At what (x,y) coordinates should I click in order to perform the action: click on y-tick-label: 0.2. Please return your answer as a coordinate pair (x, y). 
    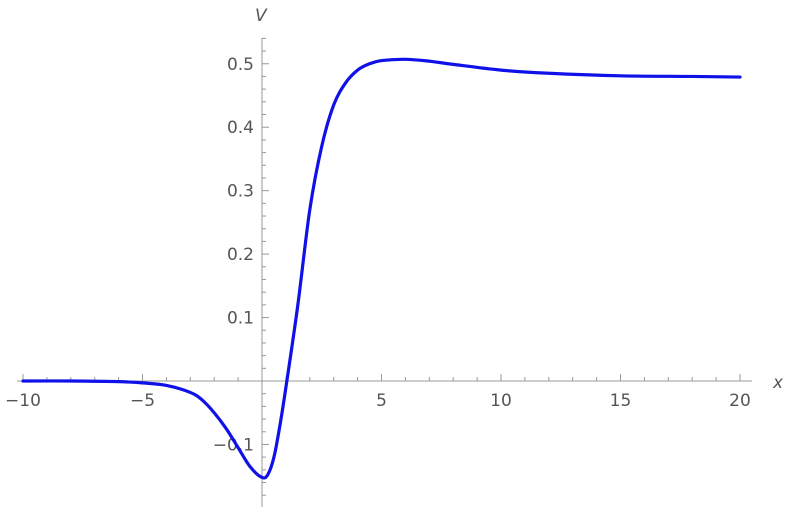
    Looking at the image, I should click on (240, 255).